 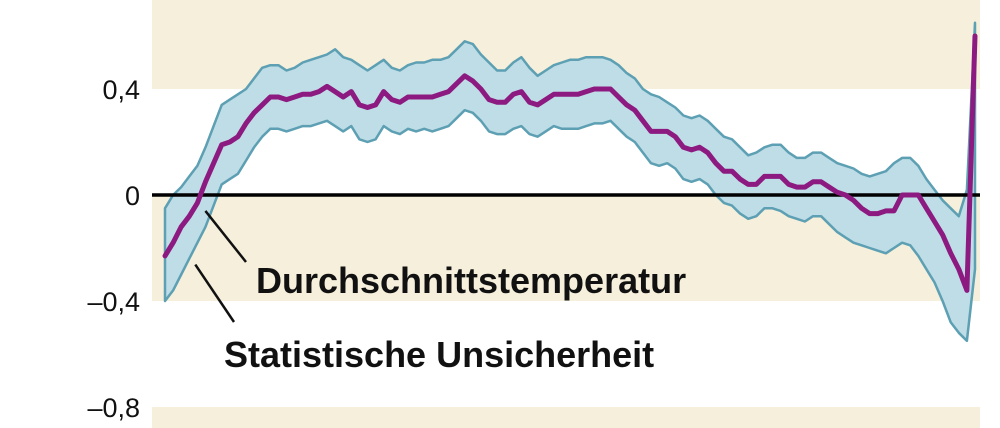 What do you see at coordinates (121, 90) in the screenshot?
I see `y-tick-label: 0,4` at bounding box center [121, 90].